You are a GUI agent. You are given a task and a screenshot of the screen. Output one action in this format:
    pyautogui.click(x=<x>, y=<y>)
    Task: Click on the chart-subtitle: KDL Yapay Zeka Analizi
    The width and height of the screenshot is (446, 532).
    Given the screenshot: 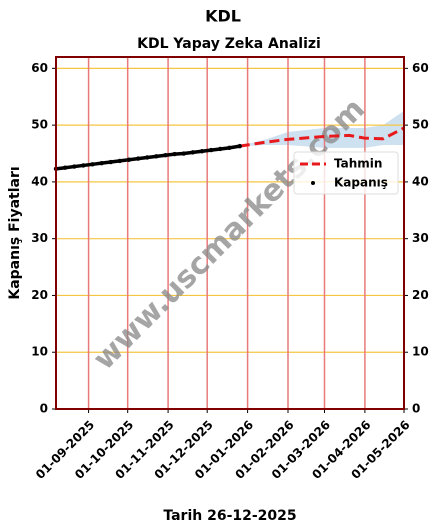 What is the action you would take?
    pyautogui.click(x=229, y=44)
    